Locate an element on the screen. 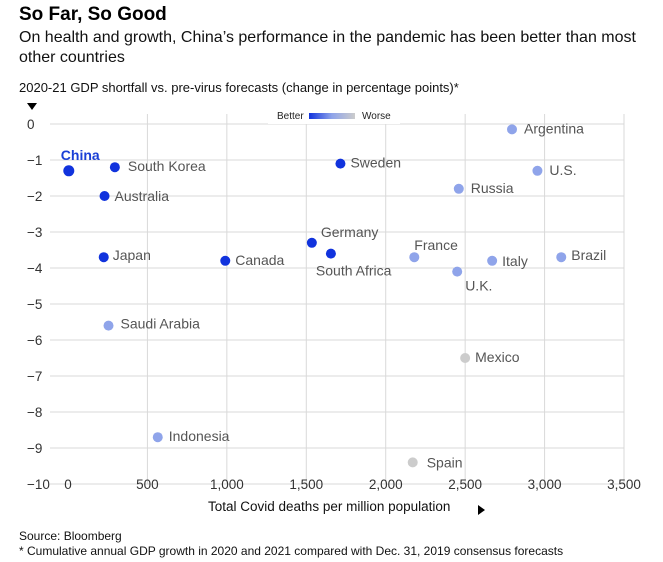 This screenshot has height=562, width=663. label-italy: Italy is located at coordinates (515, 261).